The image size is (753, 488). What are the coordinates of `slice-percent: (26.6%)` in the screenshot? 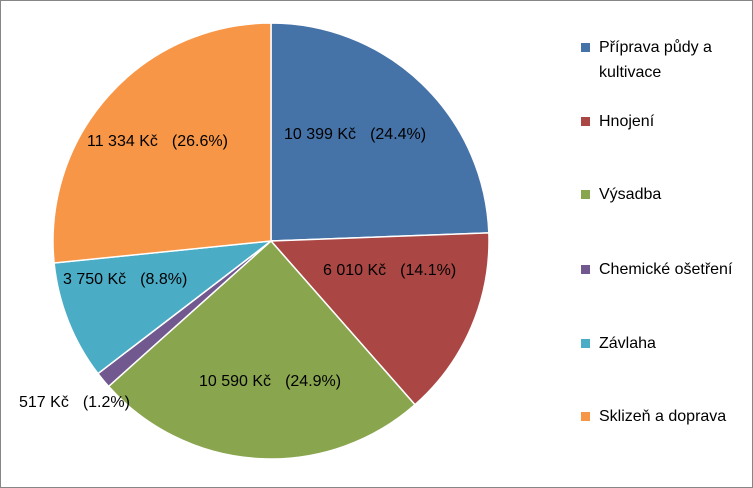 It's located at (199, 141).